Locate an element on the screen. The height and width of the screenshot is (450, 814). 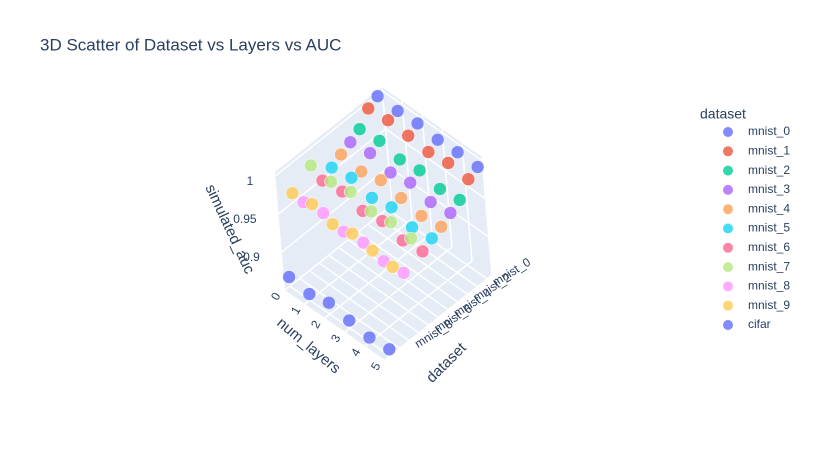
legend-label: mnist_3 is located at coordinates (769, 189).